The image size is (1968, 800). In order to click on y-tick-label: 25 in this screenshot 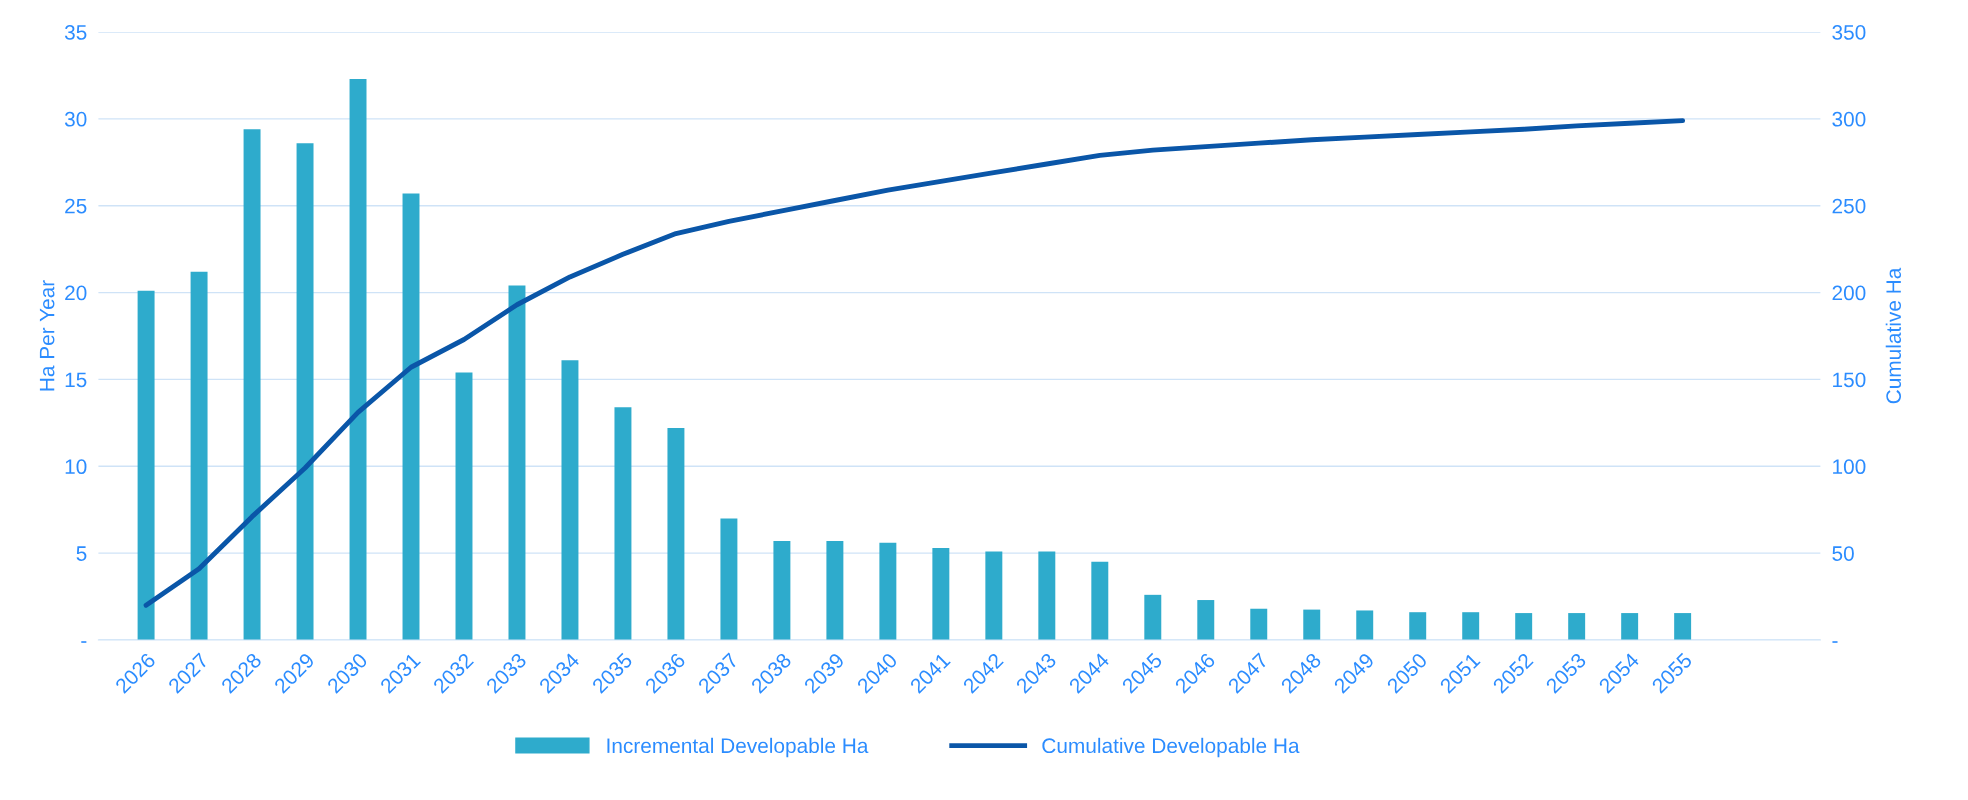, I will do `click(76, 206)`.